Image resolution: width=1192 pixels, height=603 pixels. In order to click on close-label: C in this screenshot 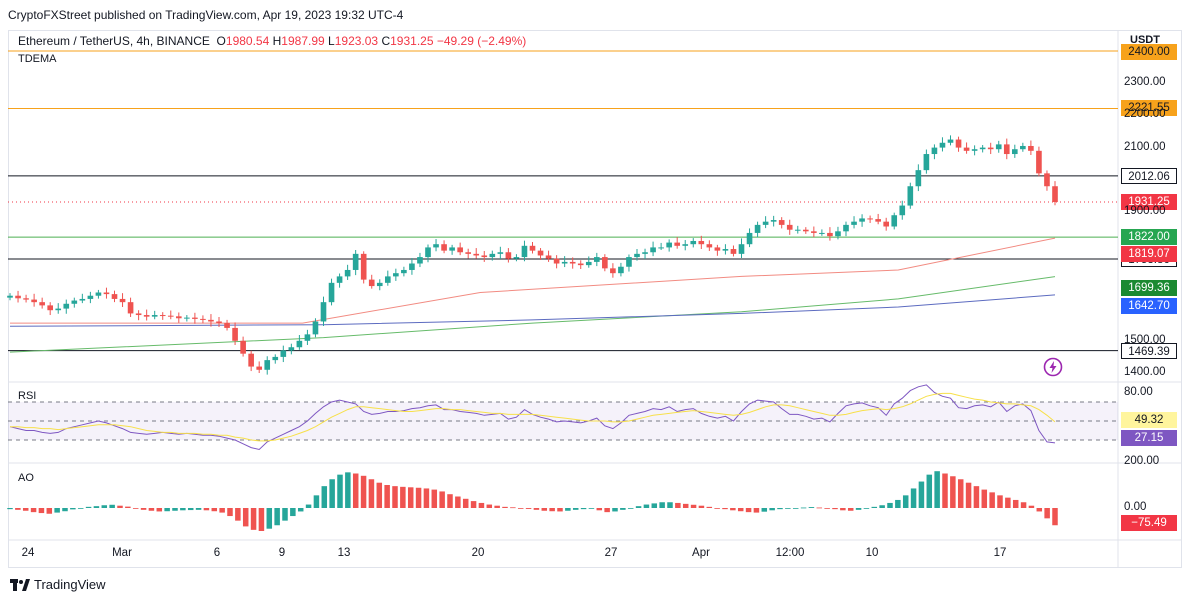, I will do `click(386, 41)`.